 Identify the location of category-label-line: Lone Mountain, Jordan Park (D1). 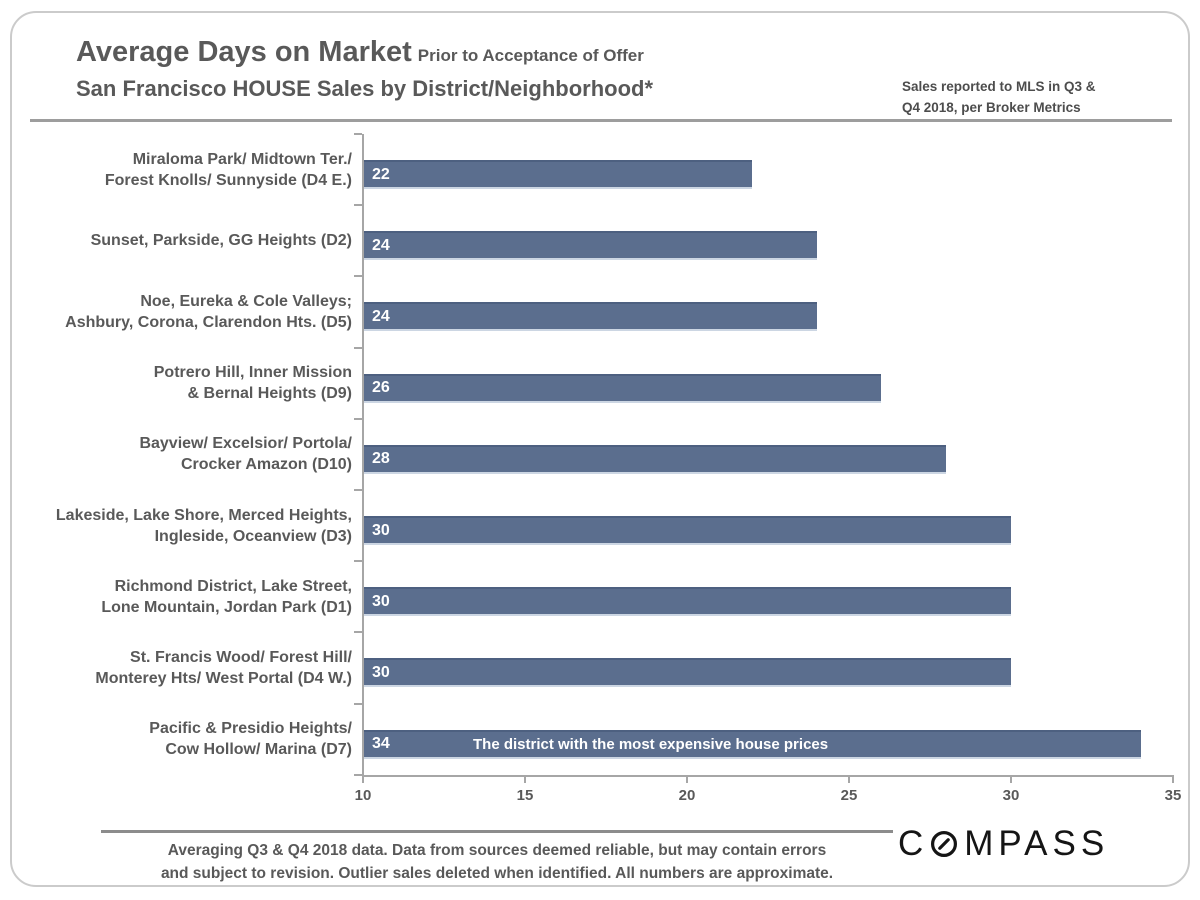
(226, 607).